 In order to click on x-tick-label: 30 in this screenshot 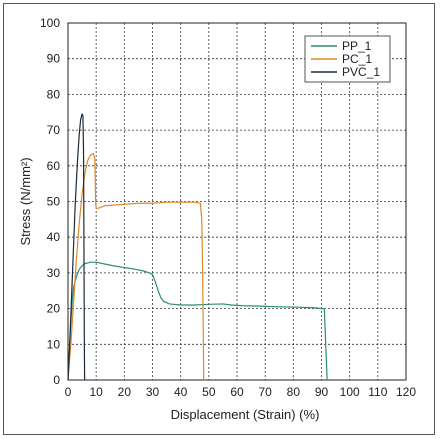, I will do `click(153, 392)`.